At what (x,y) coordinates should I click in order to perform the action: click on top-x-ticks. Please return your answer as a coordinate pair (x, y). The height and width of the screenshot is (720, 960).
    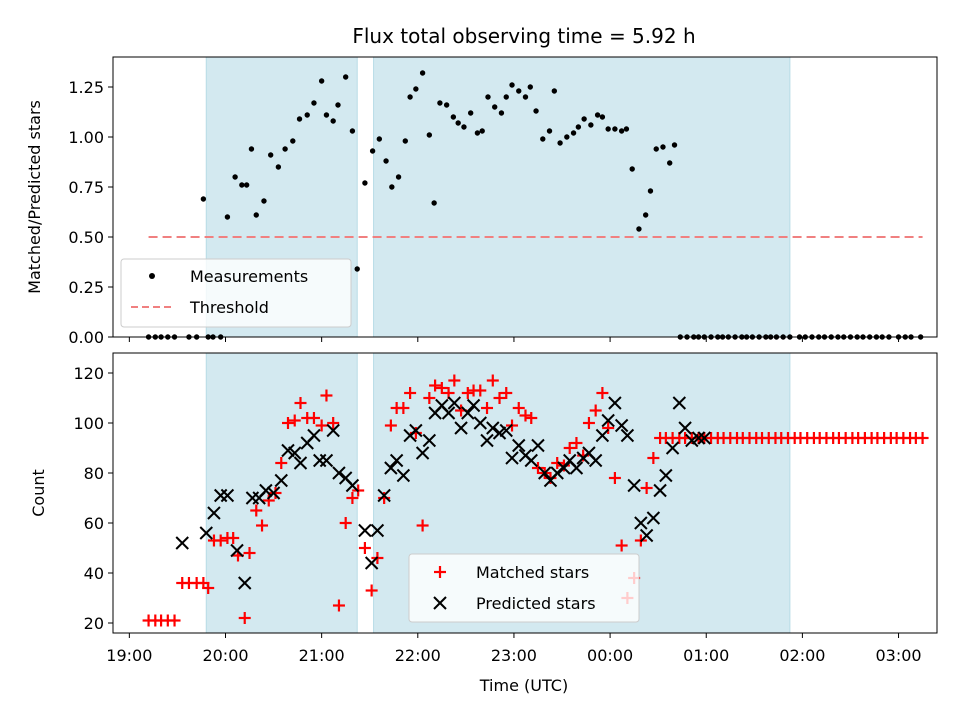
    Looking at the image, I should click on (514, 339).